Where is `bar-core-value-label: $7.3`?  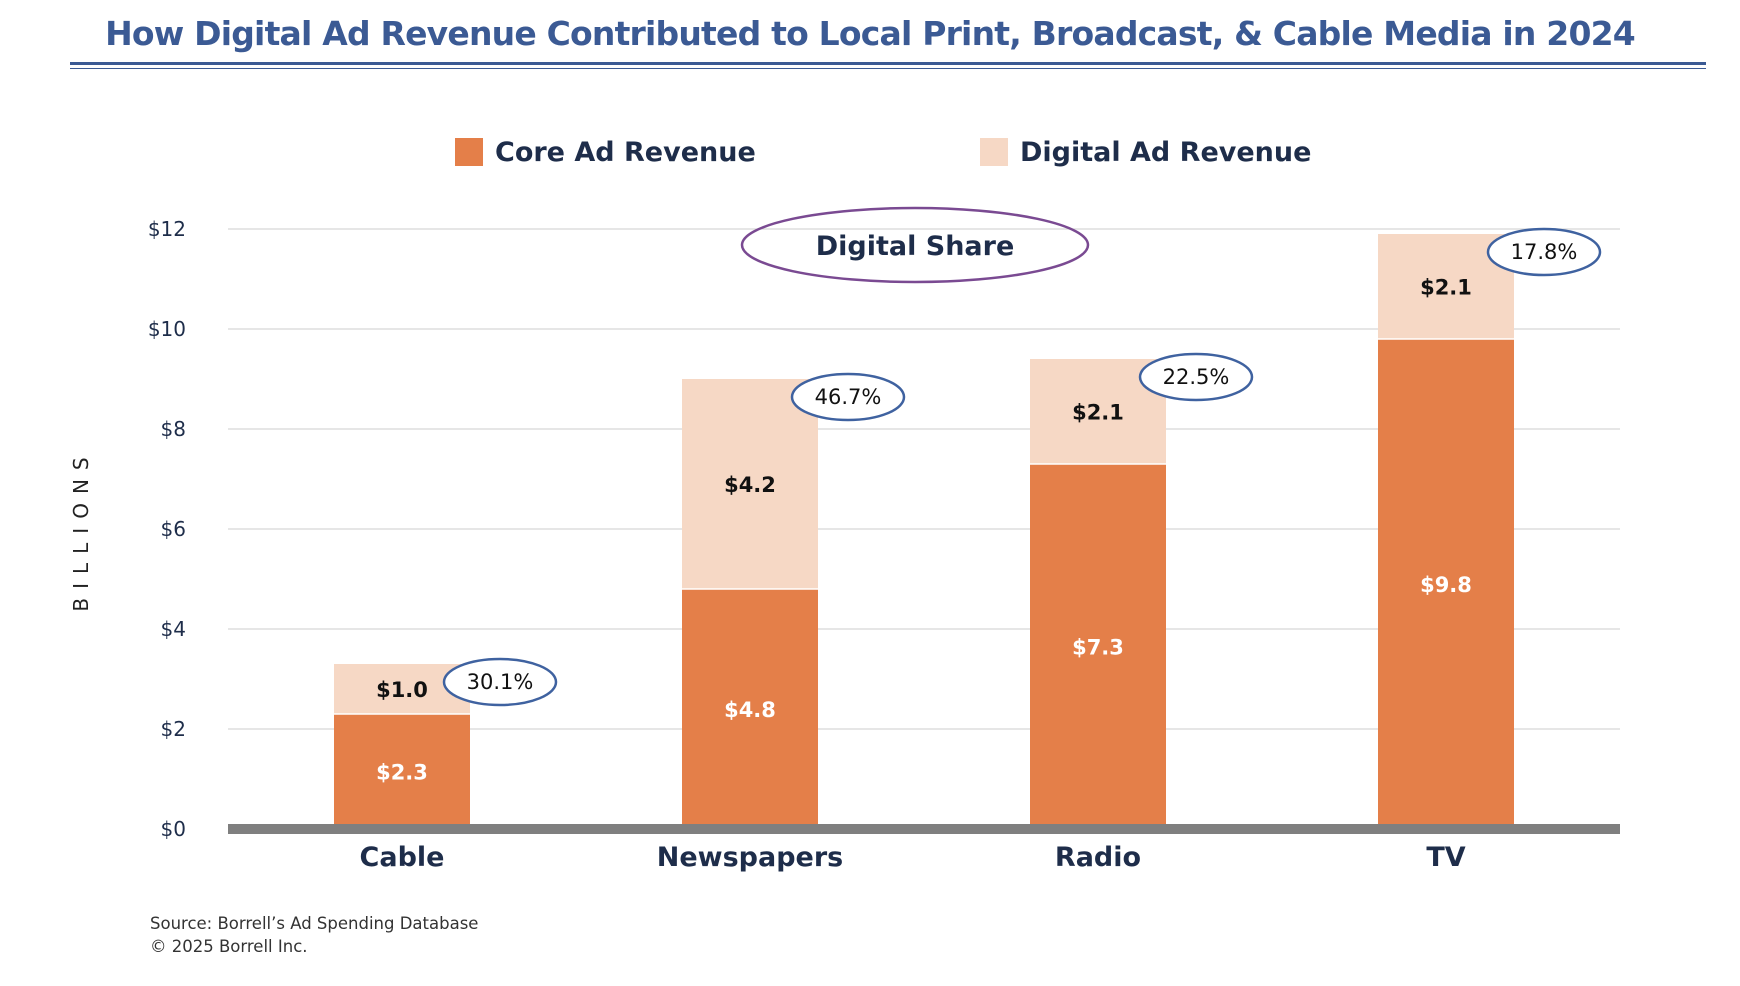
bar-core-value-label: $7.3 is located at coordinates (1098, 648).